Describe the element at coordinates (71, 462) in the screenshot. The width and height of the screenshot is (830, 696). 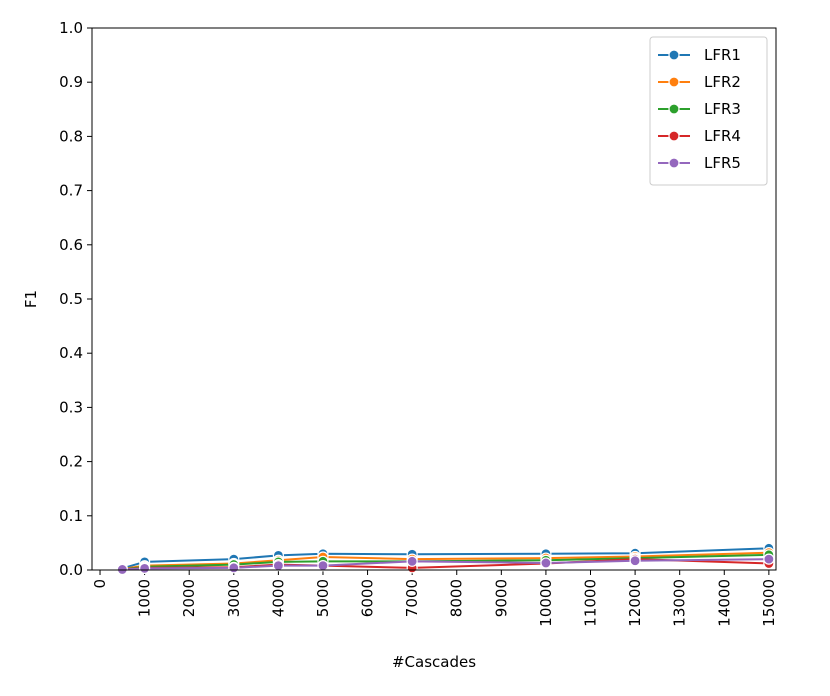
I see `y-tick-label: 0.2` at that location.